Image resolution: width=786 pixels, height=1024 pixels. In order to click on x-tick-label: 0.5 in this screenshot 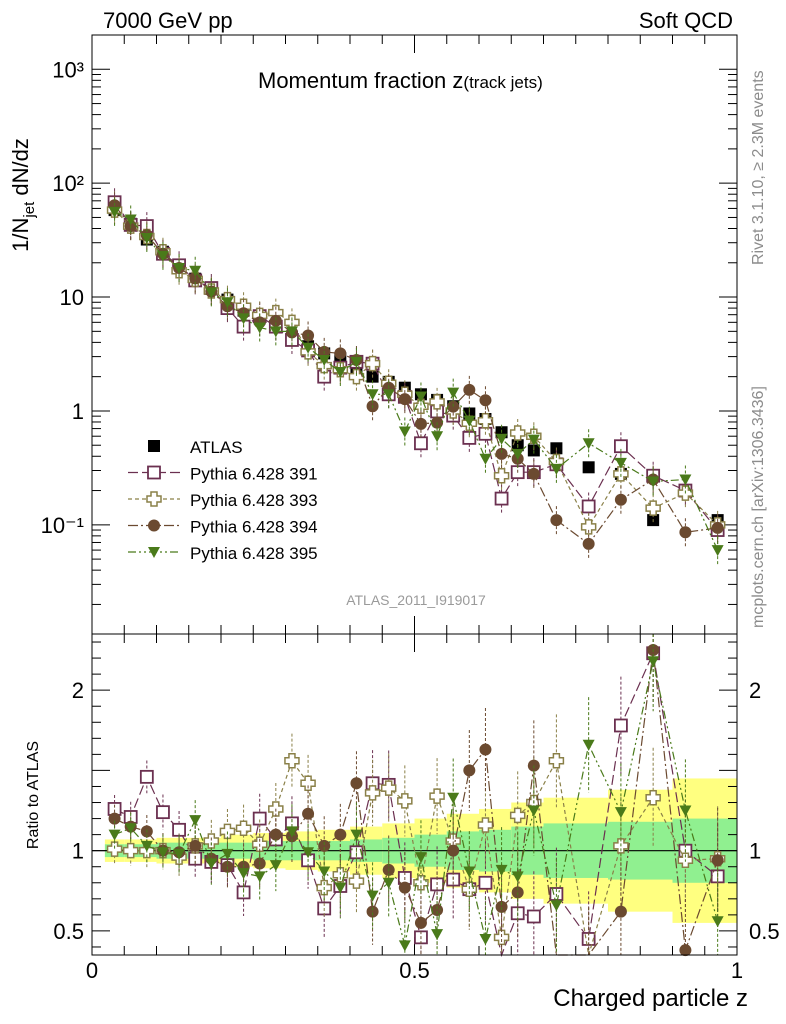, I will do `click(414, 970)`.